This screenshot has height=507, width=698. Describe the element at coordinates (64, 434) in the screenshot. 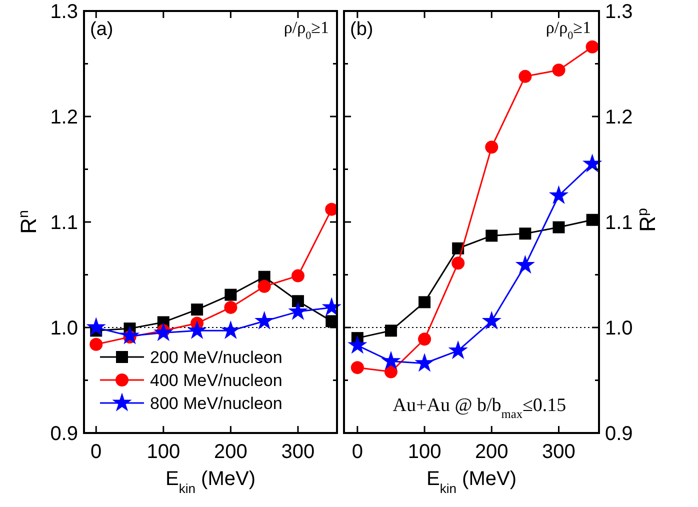

I see `y-tick-label: 0.9` at that location.